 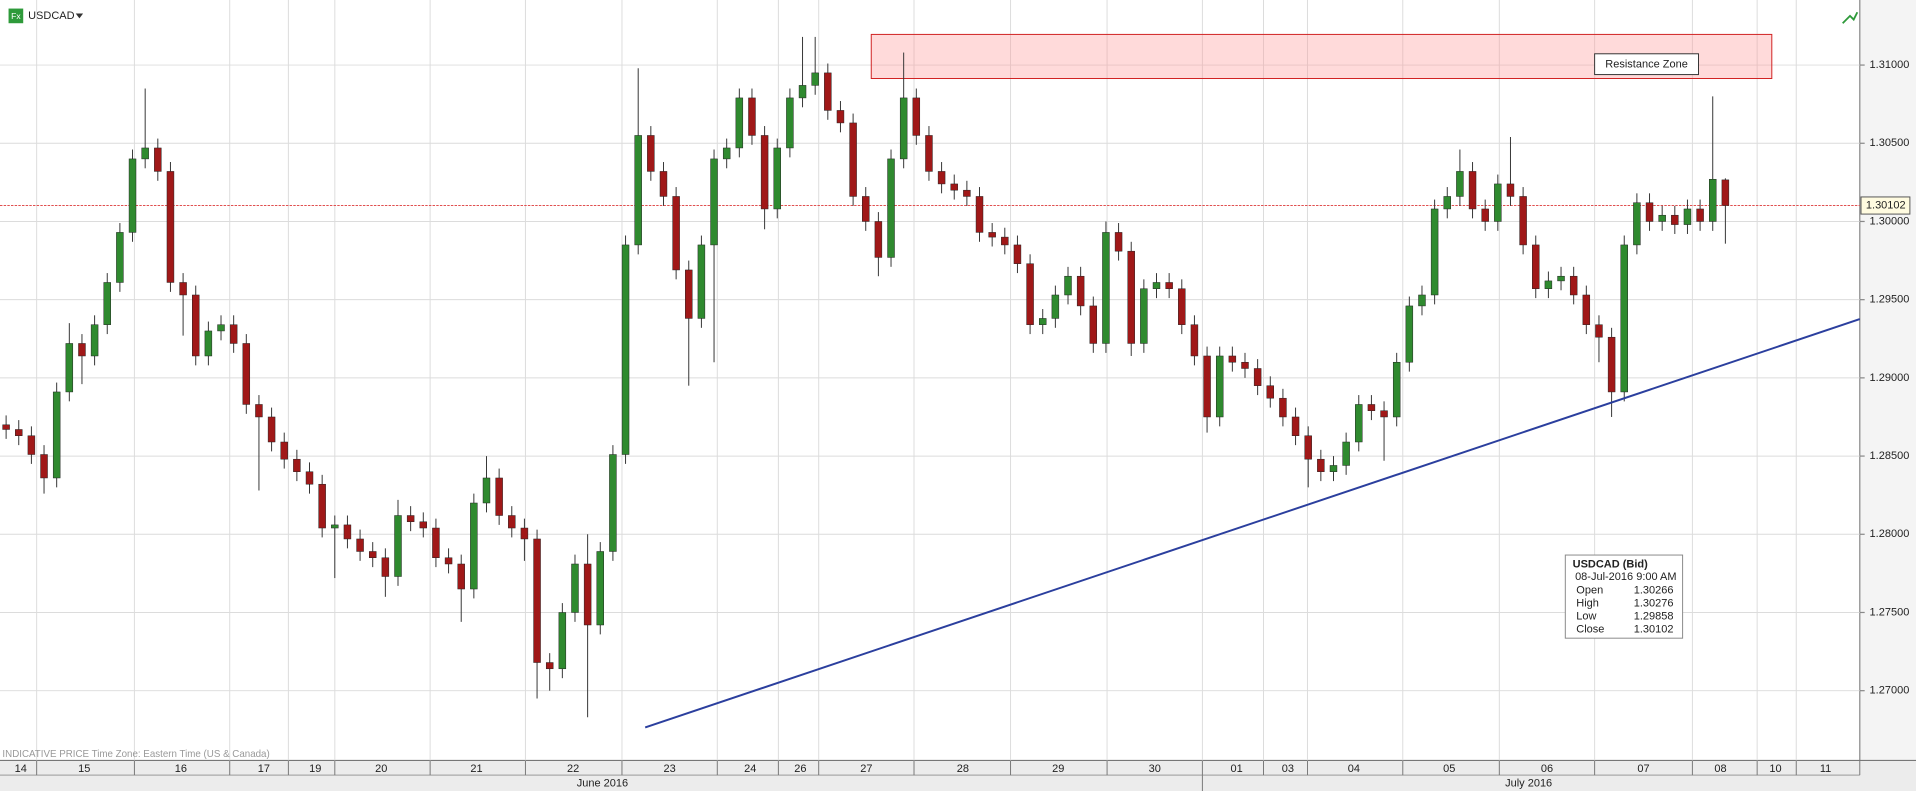 What do you see at coordinates (1058, 769) in the screenshot?
I see `x-tick-label: 29` at bounding box center [1058, 769].